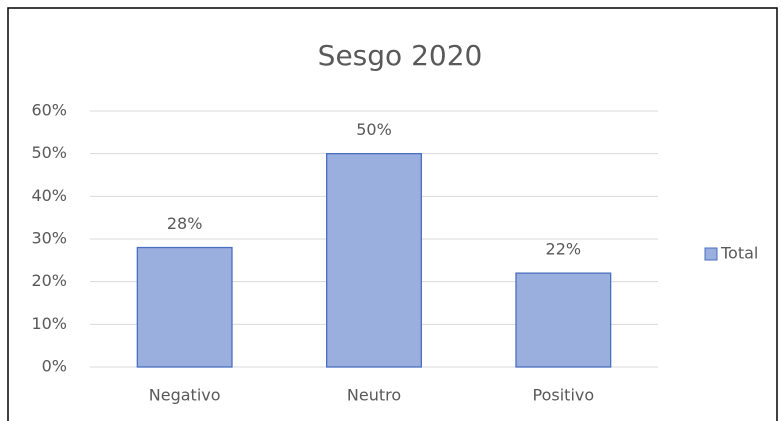  Describe the element at coordinates (711, 254) in the screenshot. I see `legend-swatch` at that location.